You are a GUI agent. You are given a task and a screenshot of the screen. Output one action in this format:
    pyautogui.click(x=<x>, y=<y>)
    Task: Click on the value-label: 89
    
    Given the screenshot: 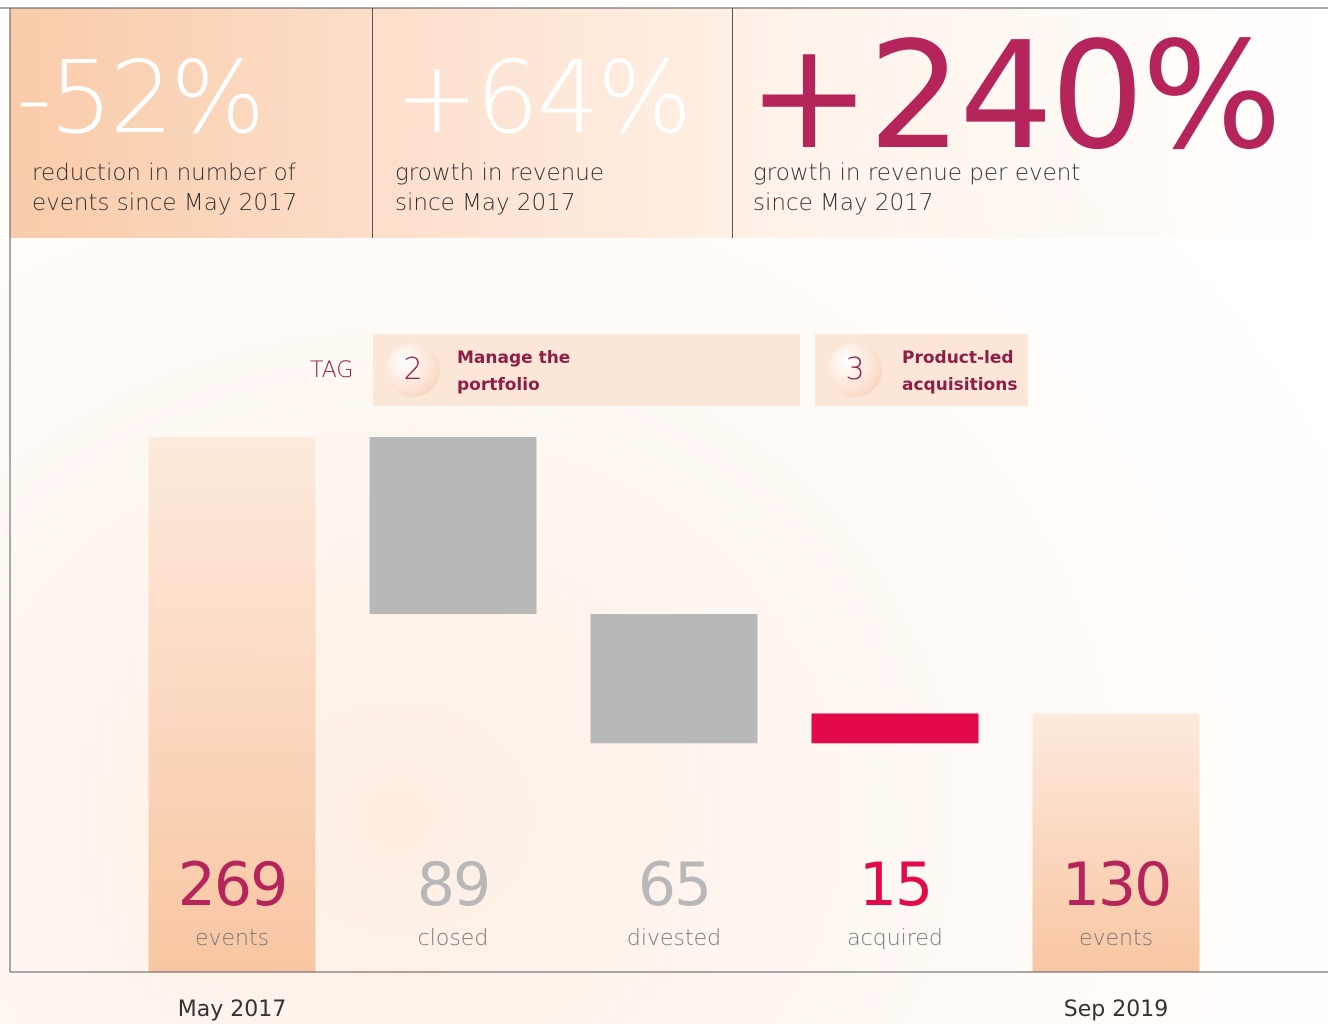 What is the action you would take?
    pyautogui.click(x=453, y=885)
    